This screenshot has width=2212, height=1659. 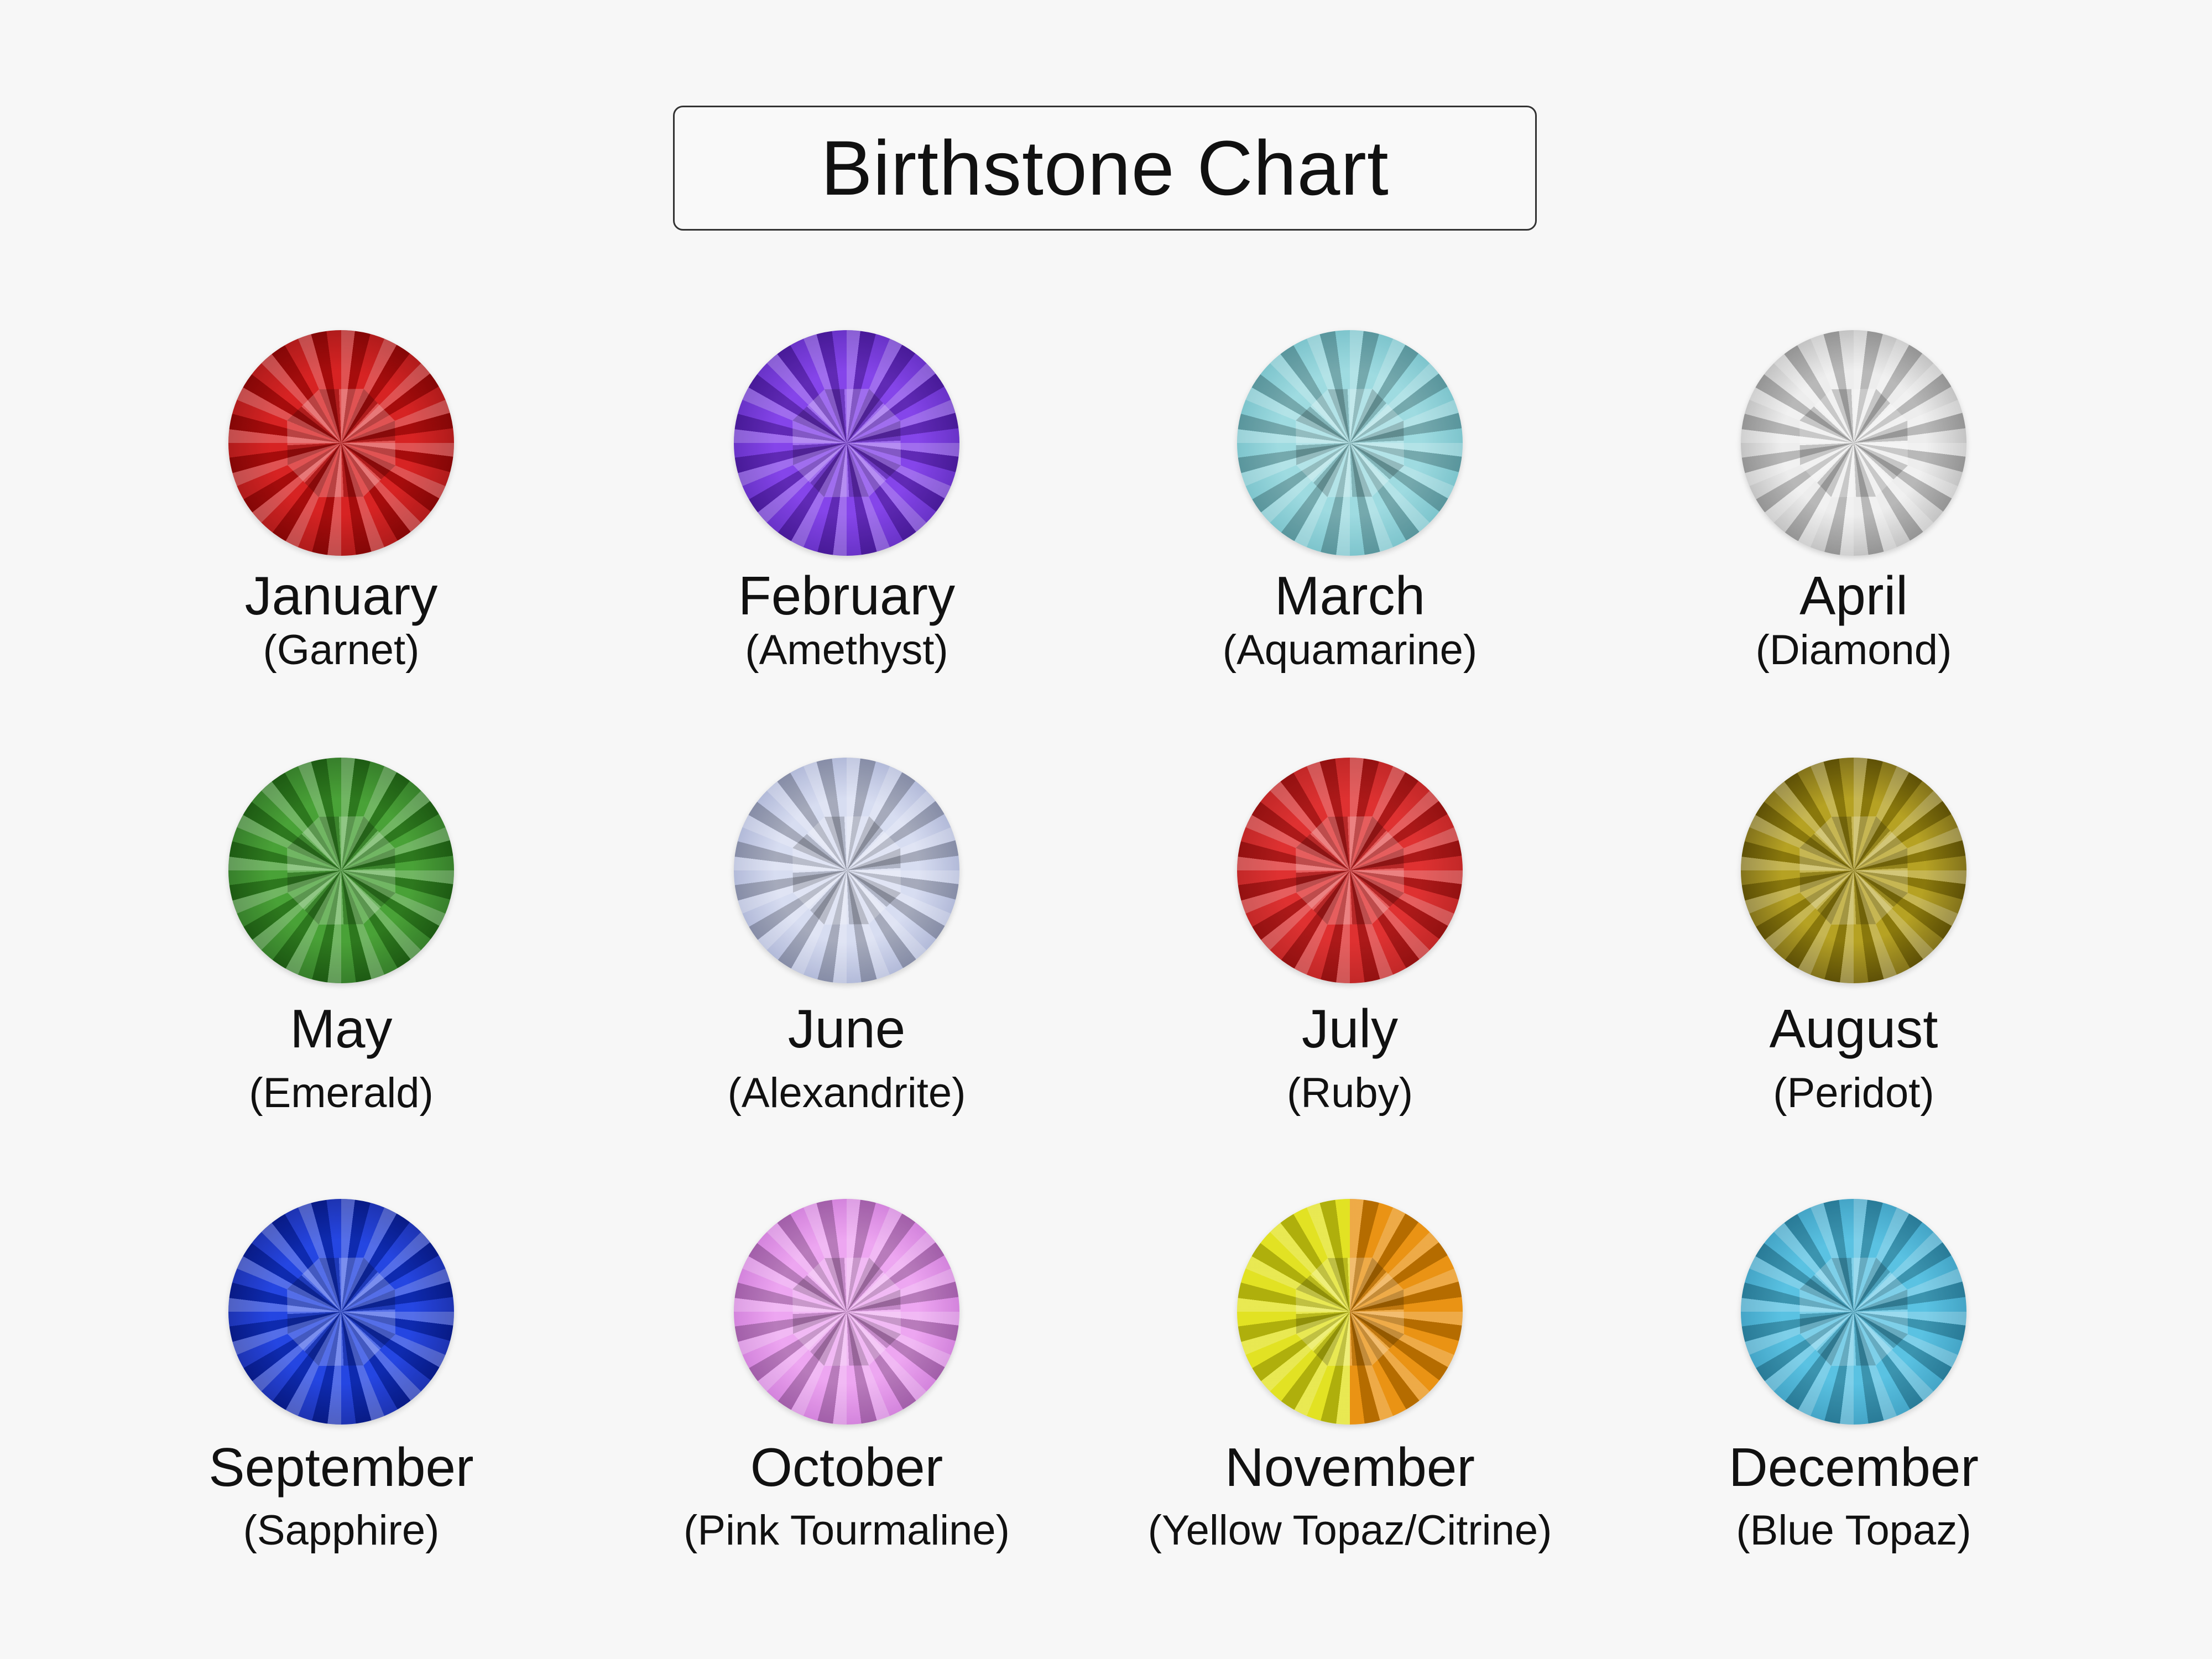 I want to click on birthstone-item-october: October (Pink Tourmaline), so click(x=847, y=1420).